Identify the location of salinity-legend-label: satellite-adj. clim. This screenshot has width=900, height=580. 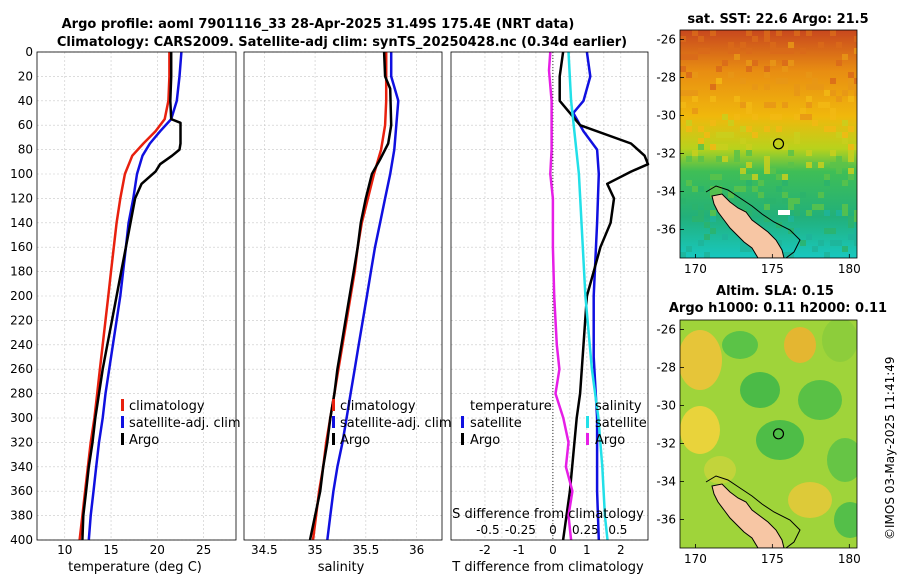
(396, 423).